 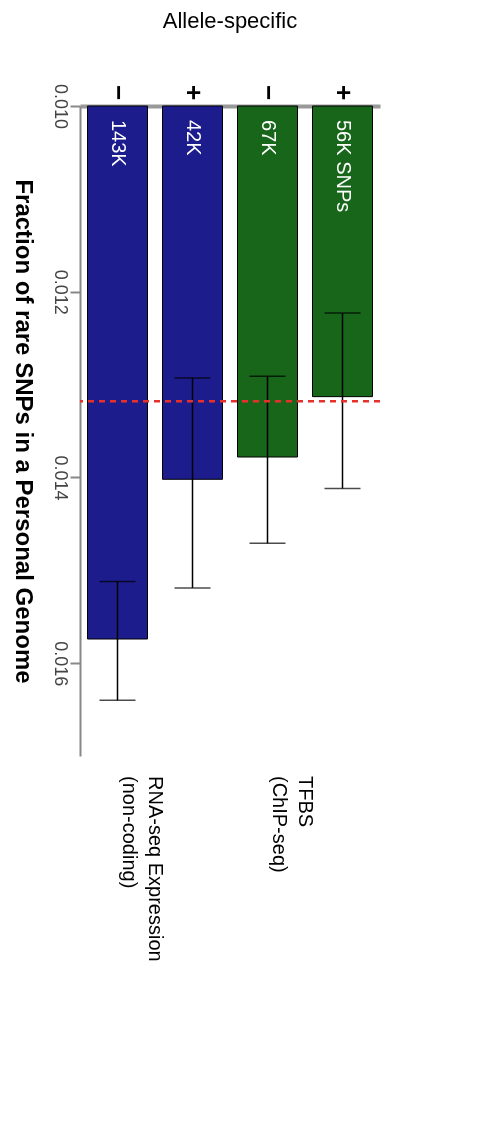 I want to click on annotation: 67K, so click(x=268, y=138).